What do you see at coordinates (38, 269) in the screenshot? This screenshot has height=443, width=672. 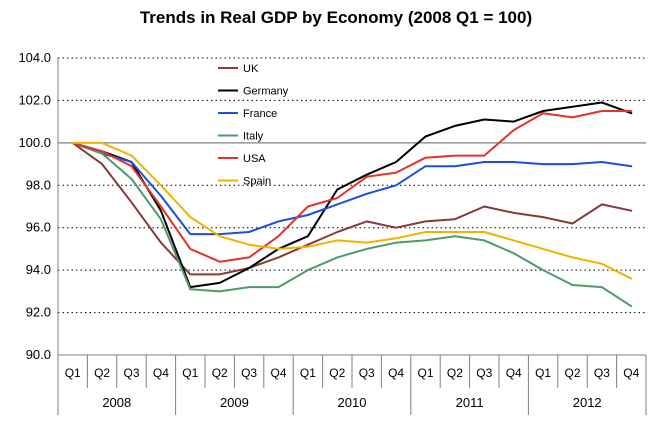 I see `y-tick-label: 94.0` at bounding box center [38, 269].